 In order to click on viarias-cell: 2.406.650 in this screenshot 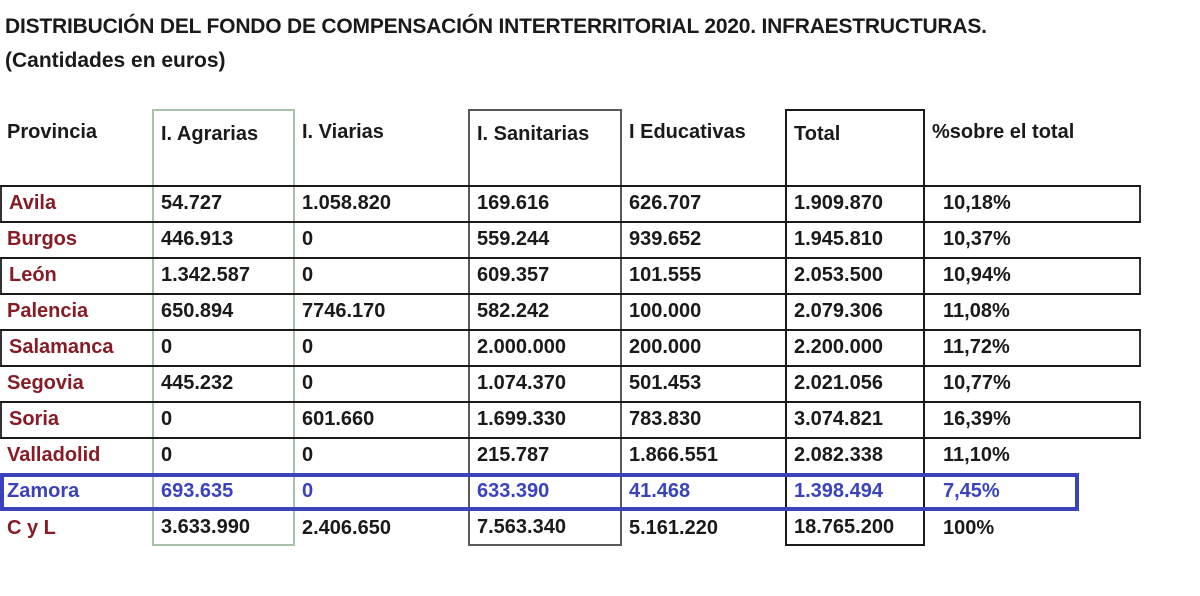, I will do `click(346, 527)`.